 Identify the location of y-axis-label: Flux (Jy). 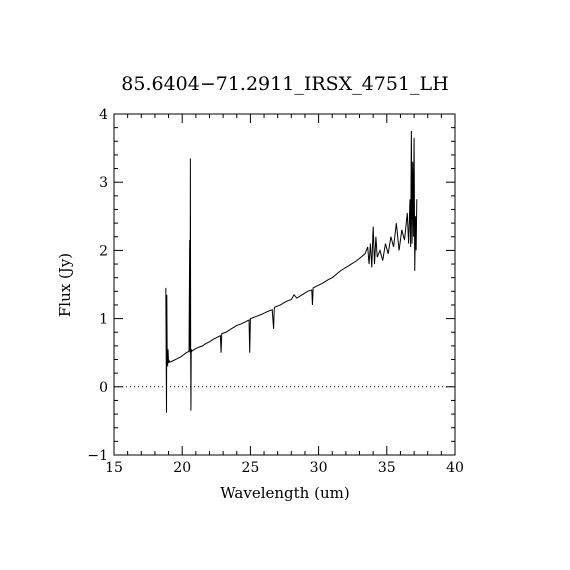
(65, 285).